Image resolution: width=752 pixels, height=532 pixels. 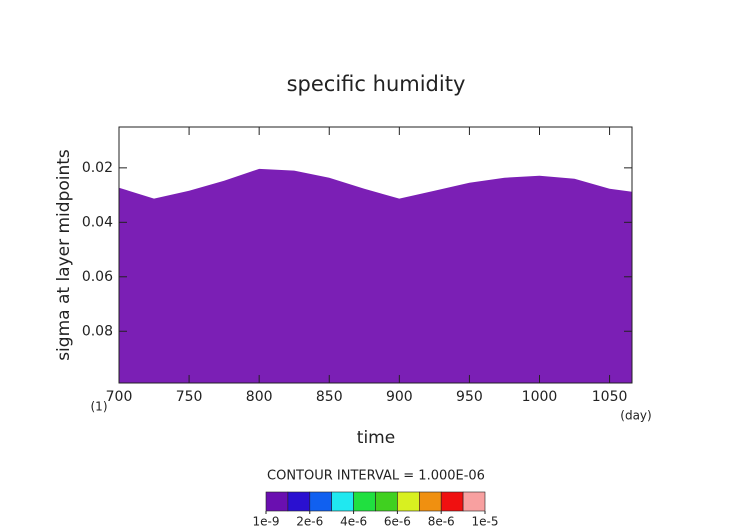 I want to click on colorbar-label: 1e-5, so click(x=485, y=522).